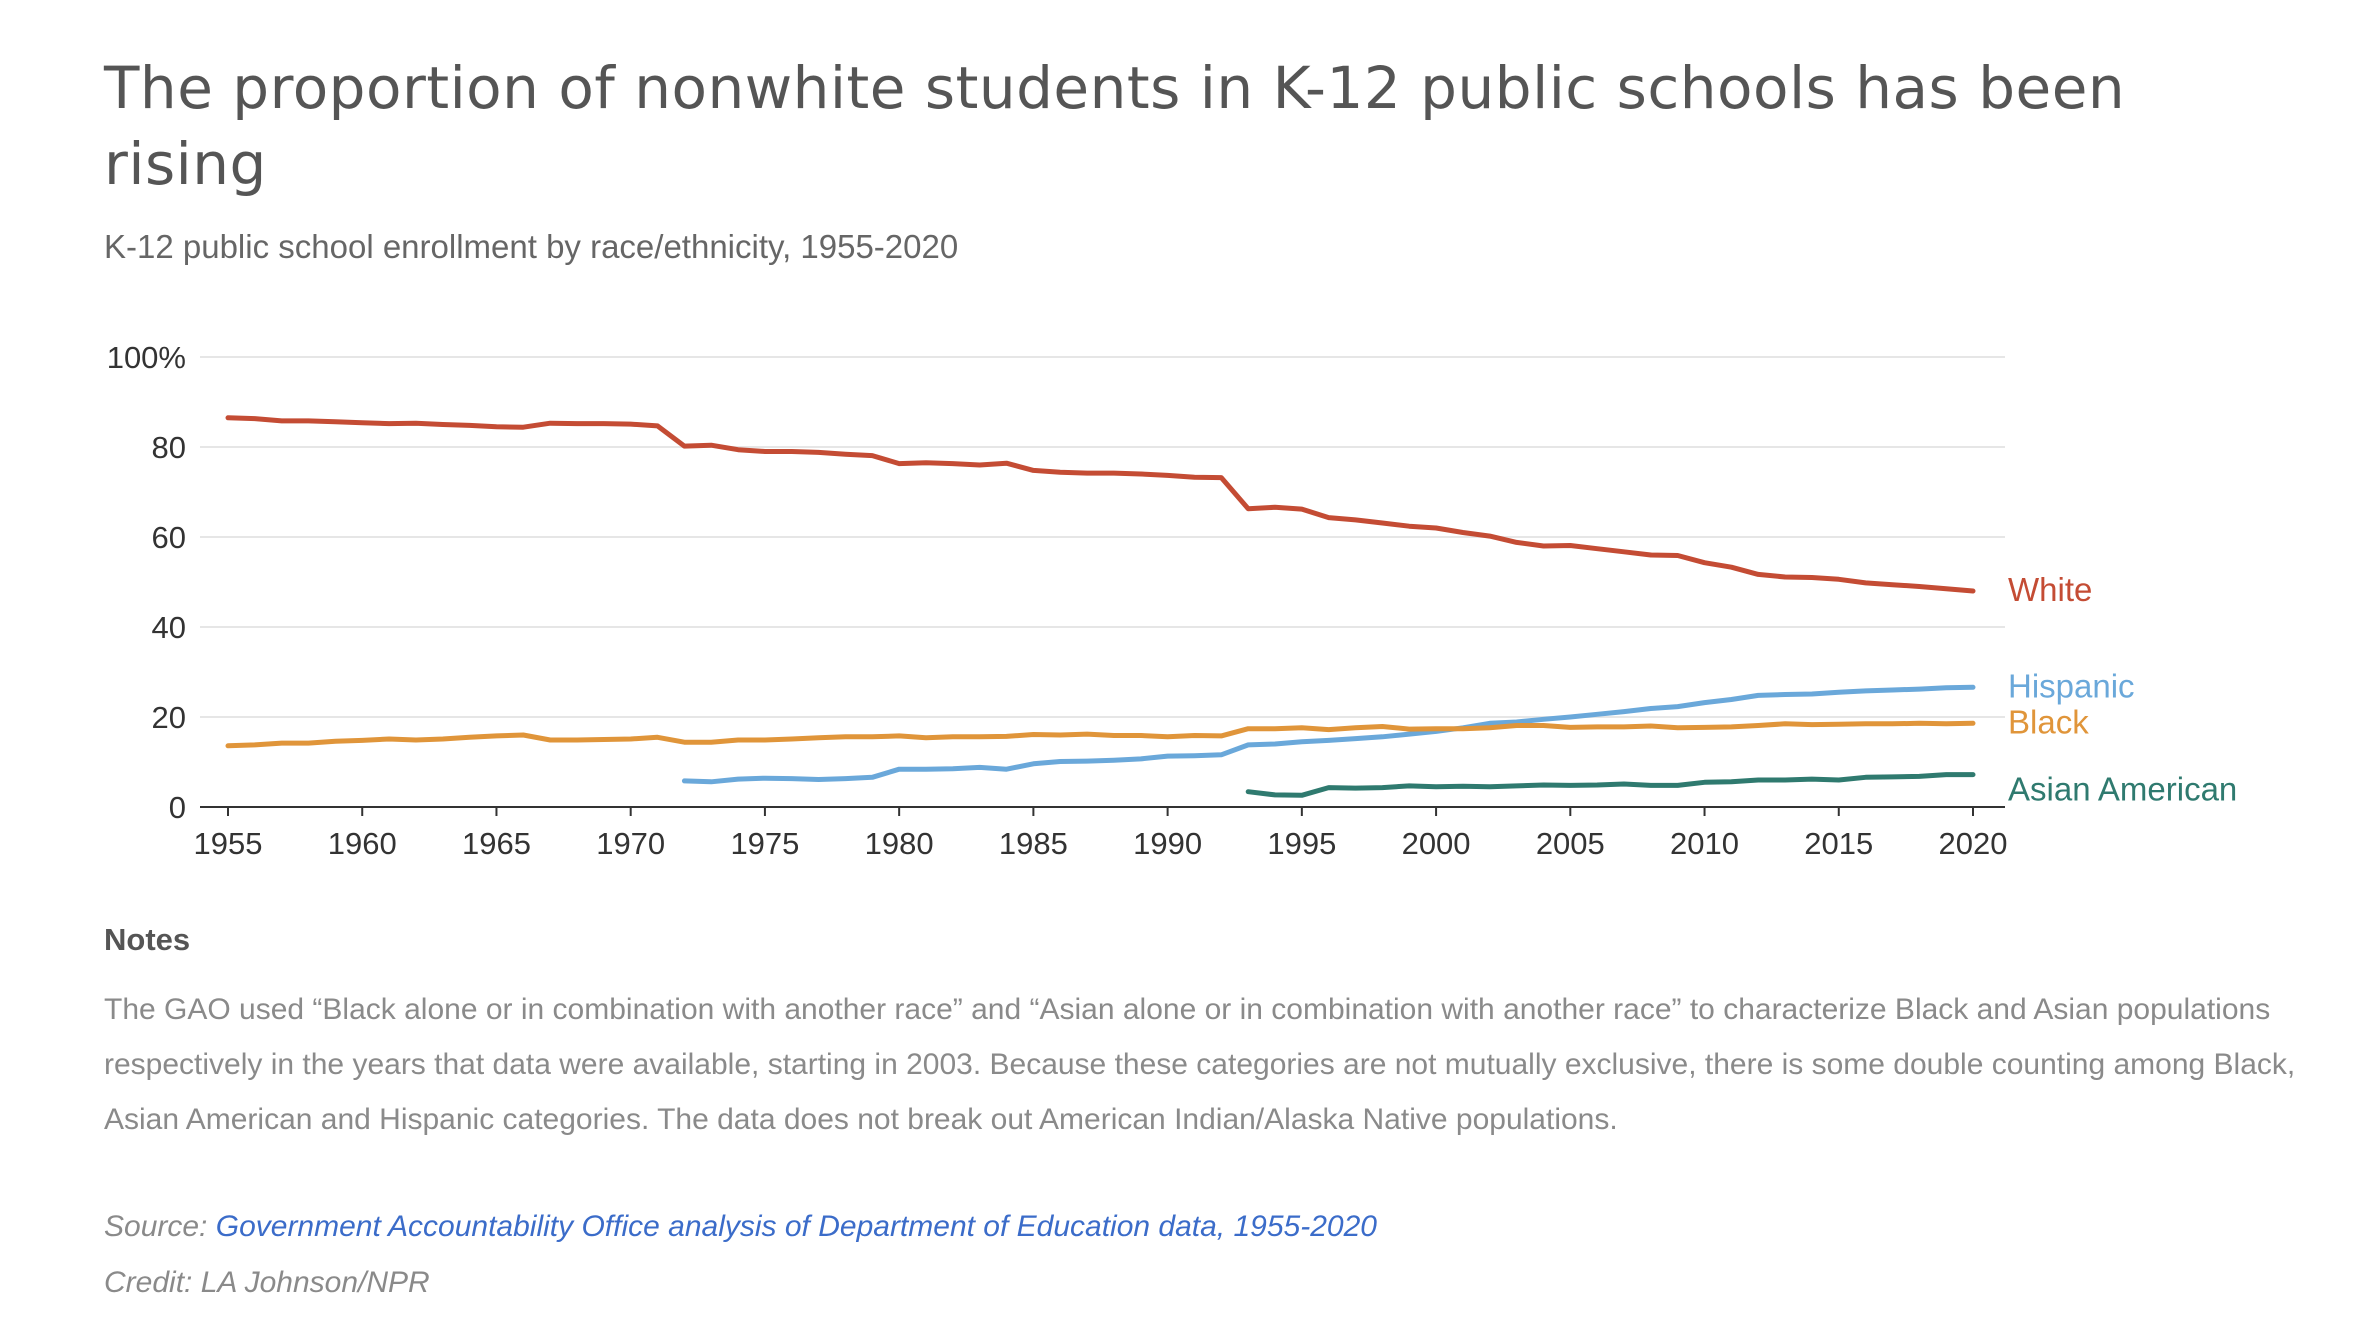  What do you see at coordinates (177, 807) in the screenshot?
I see `y-tick-label: 0` at bounding box center [177, 807].